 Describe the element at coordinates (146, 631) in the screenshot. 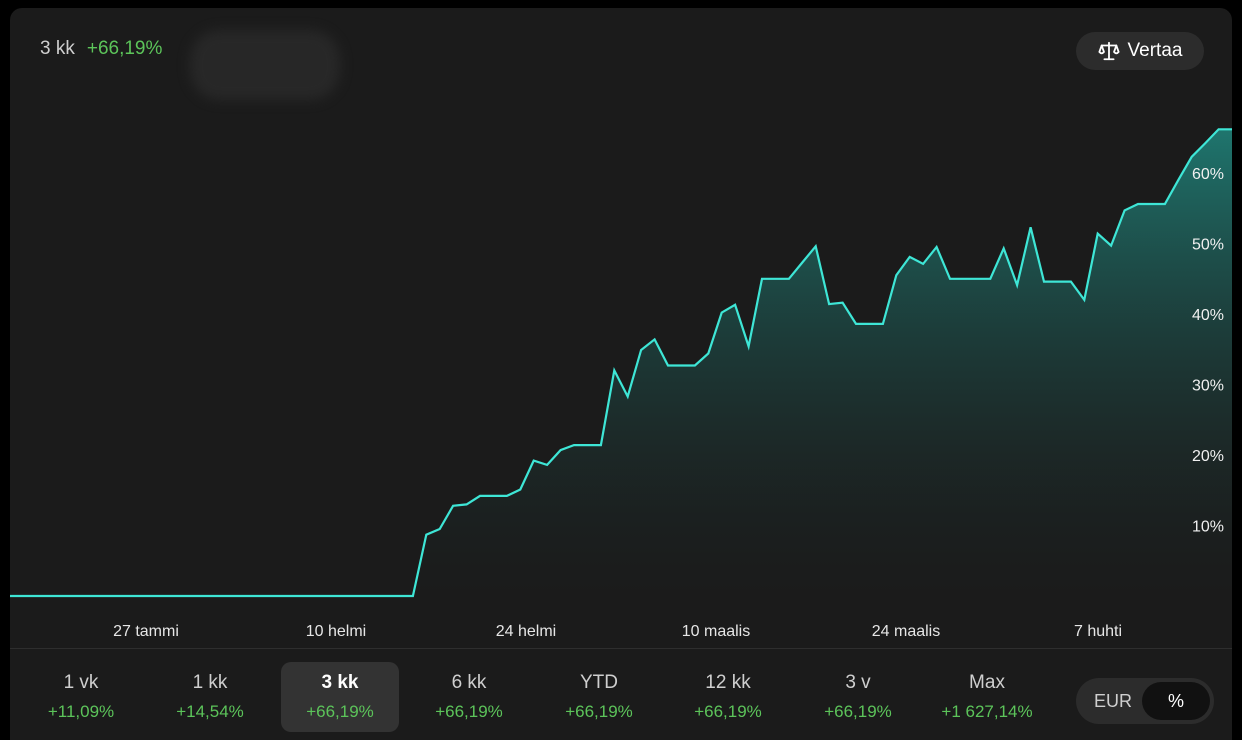

I see `x-tick-label: 27 tammi` at that location.